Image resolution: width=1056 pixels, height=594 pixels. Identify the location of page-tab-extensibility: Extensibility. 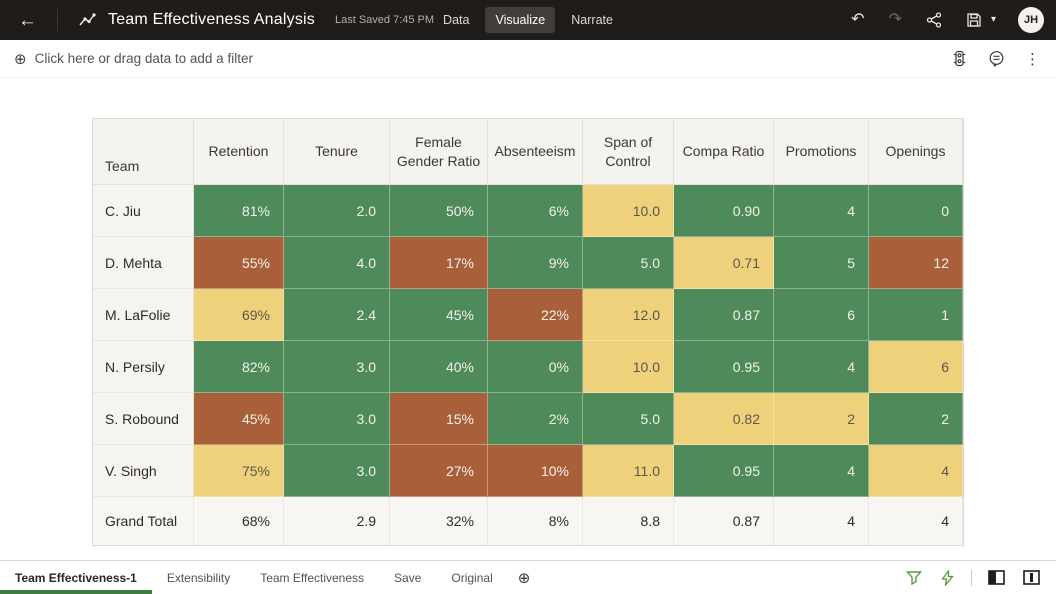
(198, 577).